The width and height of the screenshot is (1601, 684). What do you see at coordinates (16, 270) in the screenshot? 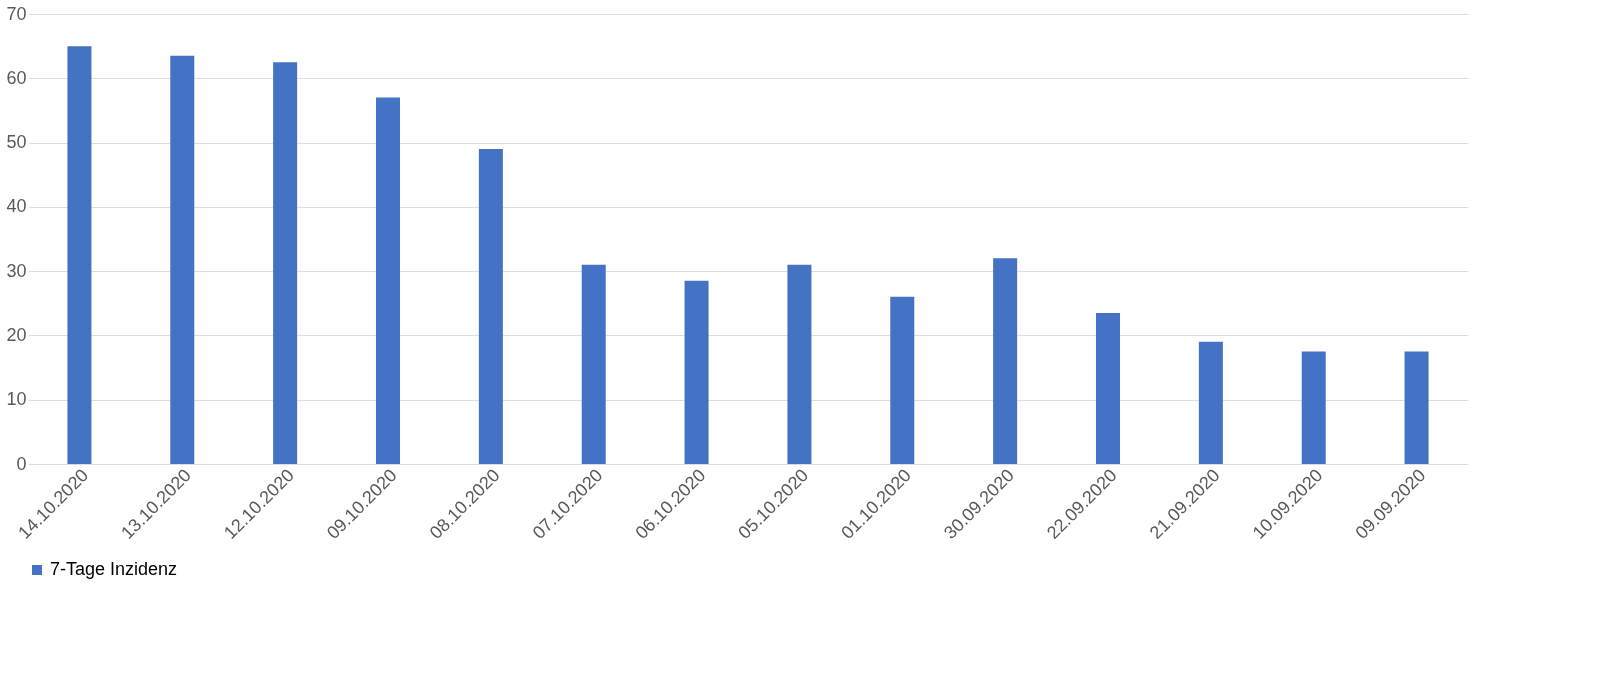
I see `y-tick-label: 30` at bounding box center [16, 270].